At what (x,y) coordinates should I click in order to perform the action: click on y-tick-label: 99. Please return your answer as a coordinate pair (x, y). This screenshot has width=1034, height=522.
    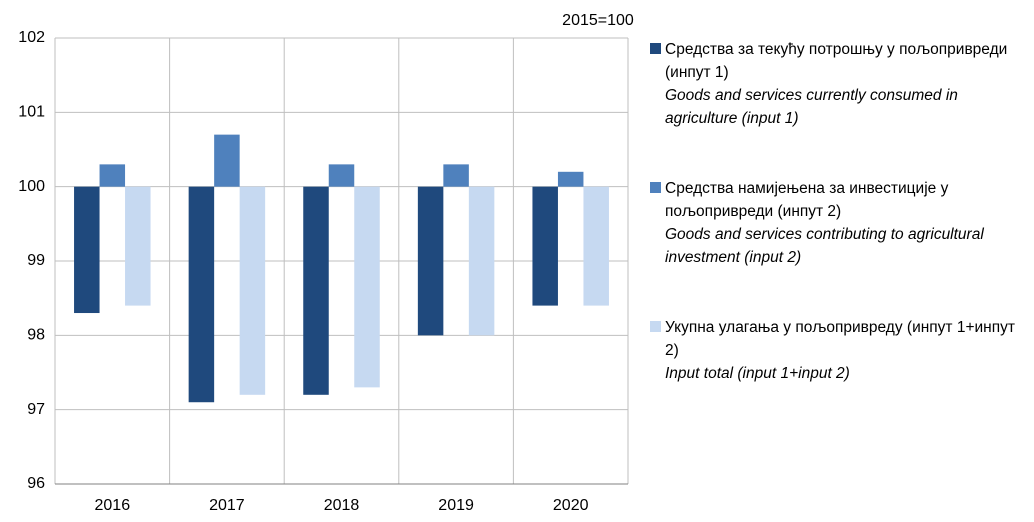
    Looking at the image, I should click on (36, 260).